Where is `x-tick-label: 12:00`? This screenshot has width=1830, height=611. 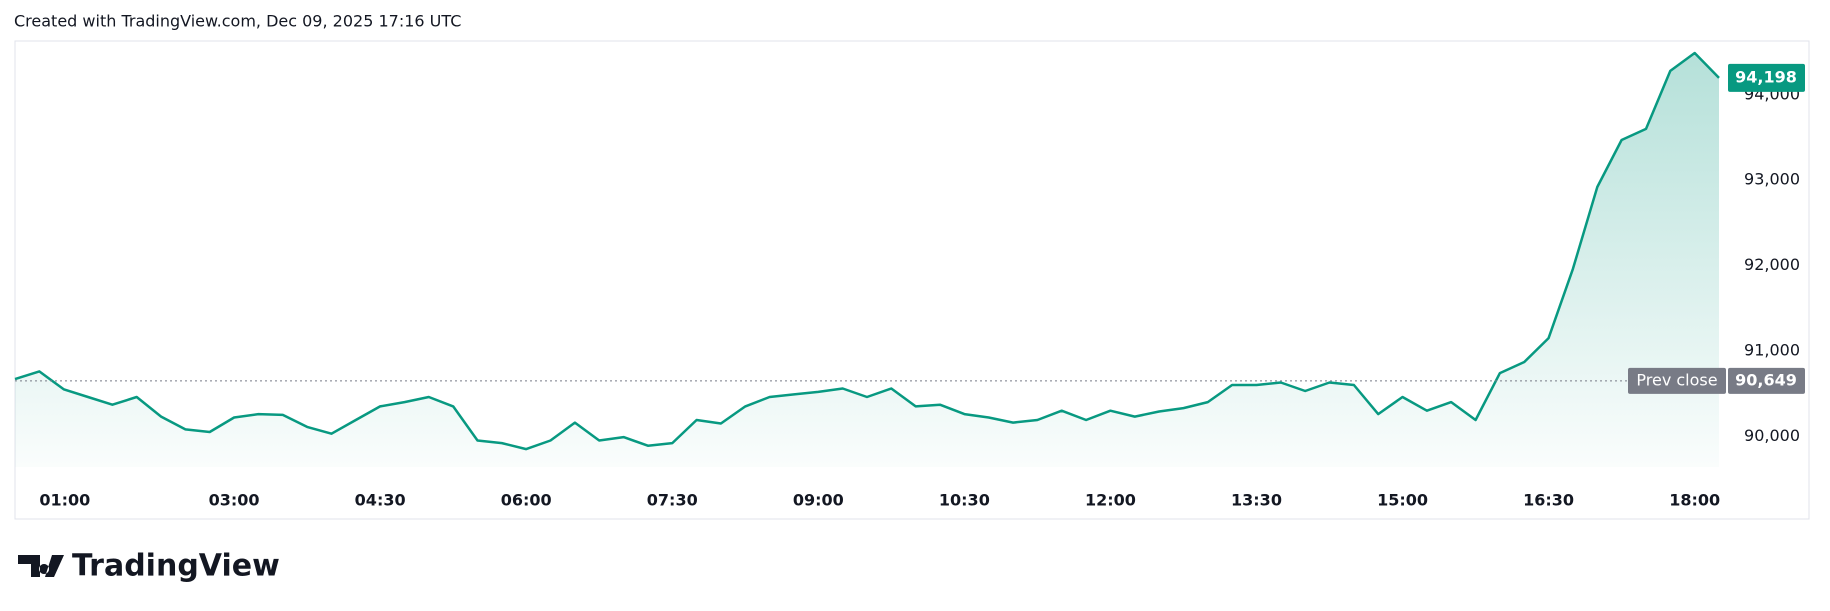 x-tick-label: 12:00 is located at coordinates (1110, 500).